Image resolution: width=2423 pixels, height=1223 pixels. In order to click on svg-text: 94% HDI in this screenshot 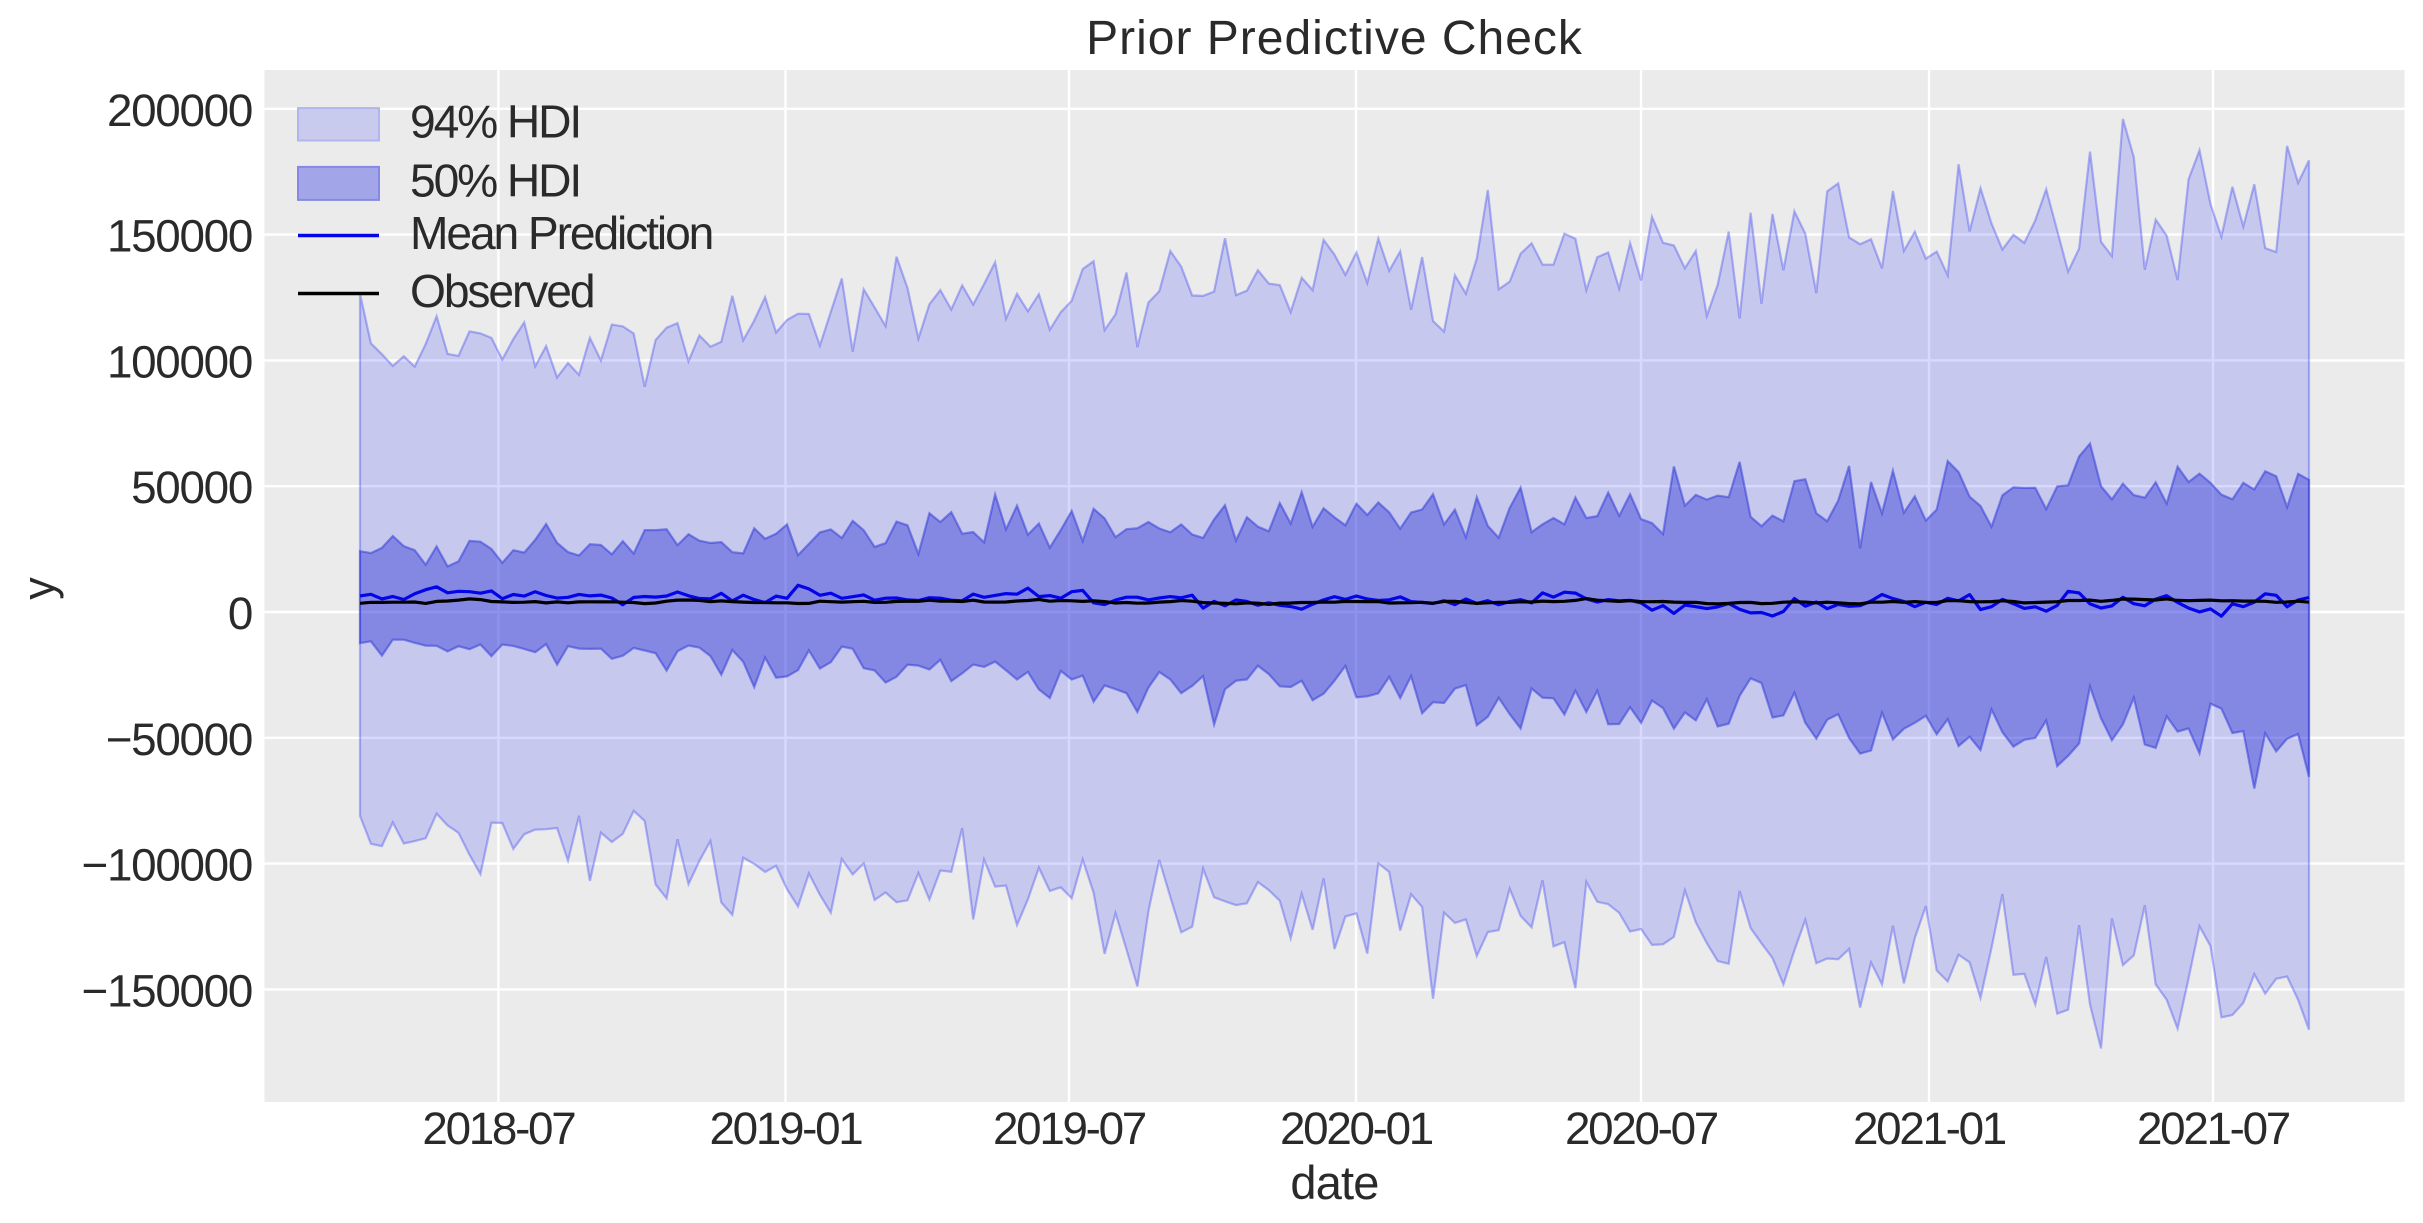, I will do `click(495, 122)`.